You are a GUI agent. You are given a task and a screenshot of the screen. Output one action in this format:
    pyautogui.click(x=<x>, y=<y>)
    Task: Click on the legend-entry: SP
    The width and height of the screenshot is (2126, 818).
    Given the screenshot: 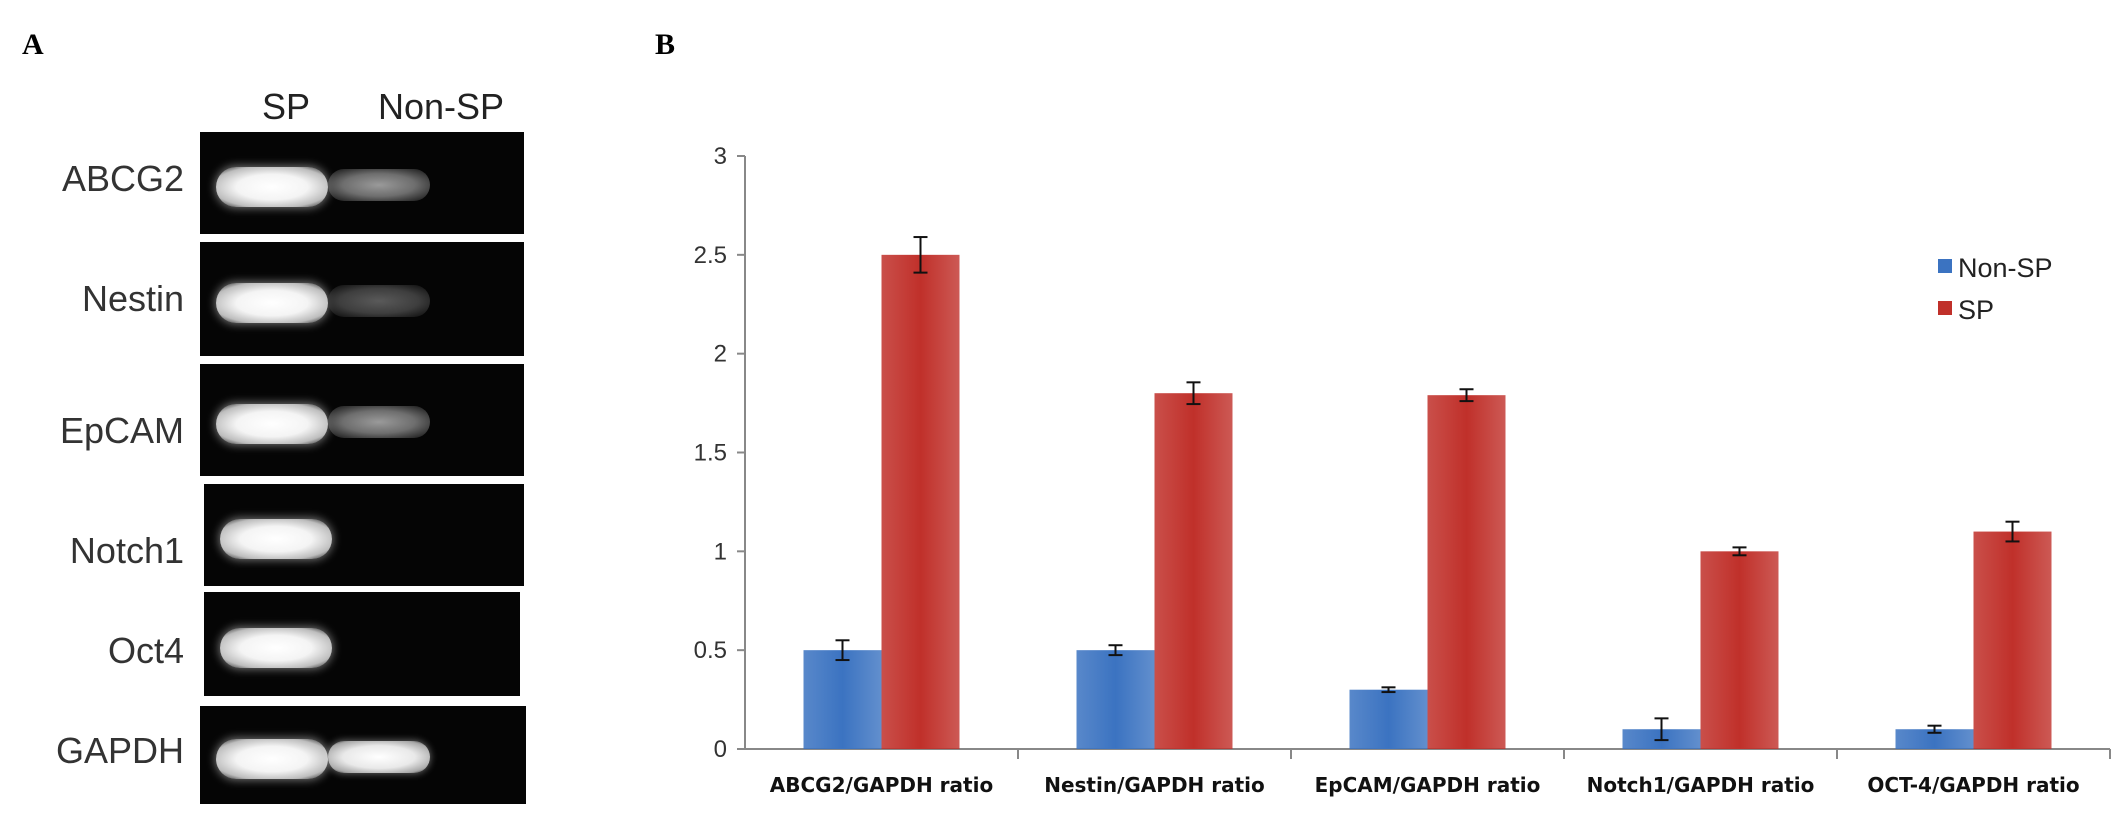 What is the action you would take?
    pyautogui.click(x=1976, y=310)
    